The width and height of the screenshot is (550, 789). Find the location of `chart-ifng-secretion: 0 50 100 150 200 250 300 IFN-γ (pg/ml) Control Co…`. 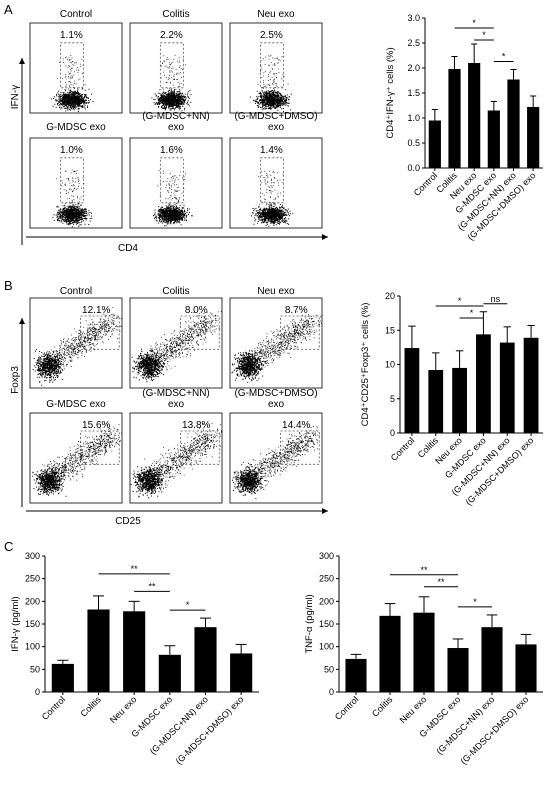

chart-ifng-secretion: 0 50 100 150 200 250 300 IFN-γ (pg/ml) Control Co… is located at coordinates (134, 658).